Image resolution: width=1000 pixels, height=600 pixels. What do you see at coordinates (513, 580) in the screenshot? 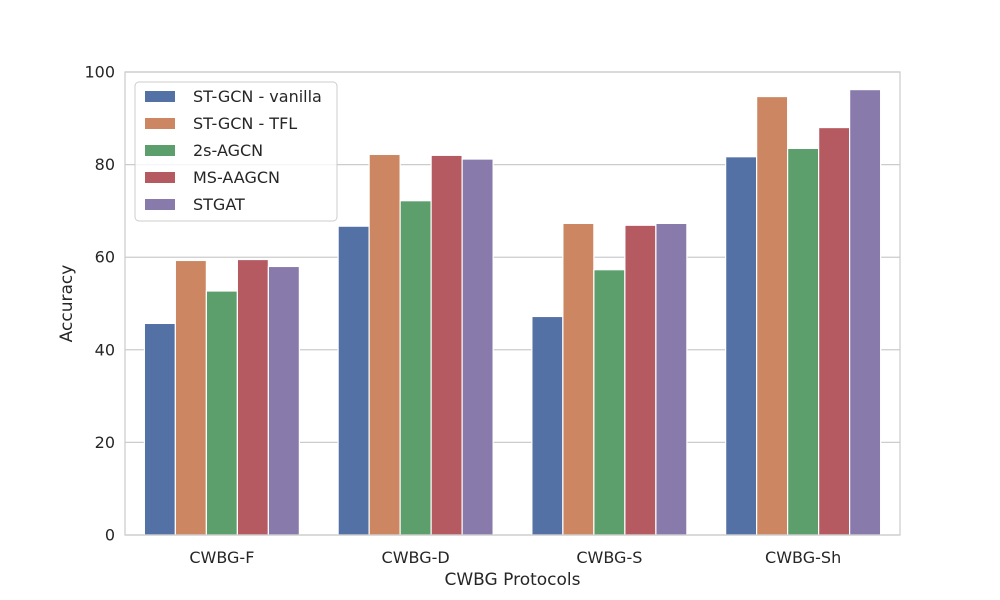
I see `x-axis-title: CWBG Protocols` at bounding box center [513, 580].